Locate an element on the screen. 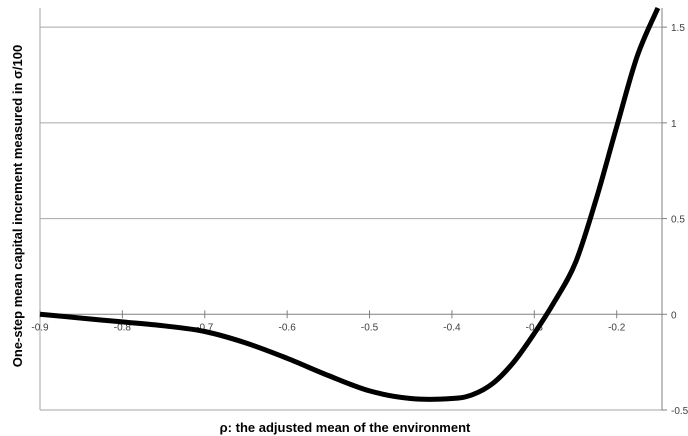 The height and width of the screenshot is (436, 688). x-tick-label: -0.9 is located at coordinates (40, 327).